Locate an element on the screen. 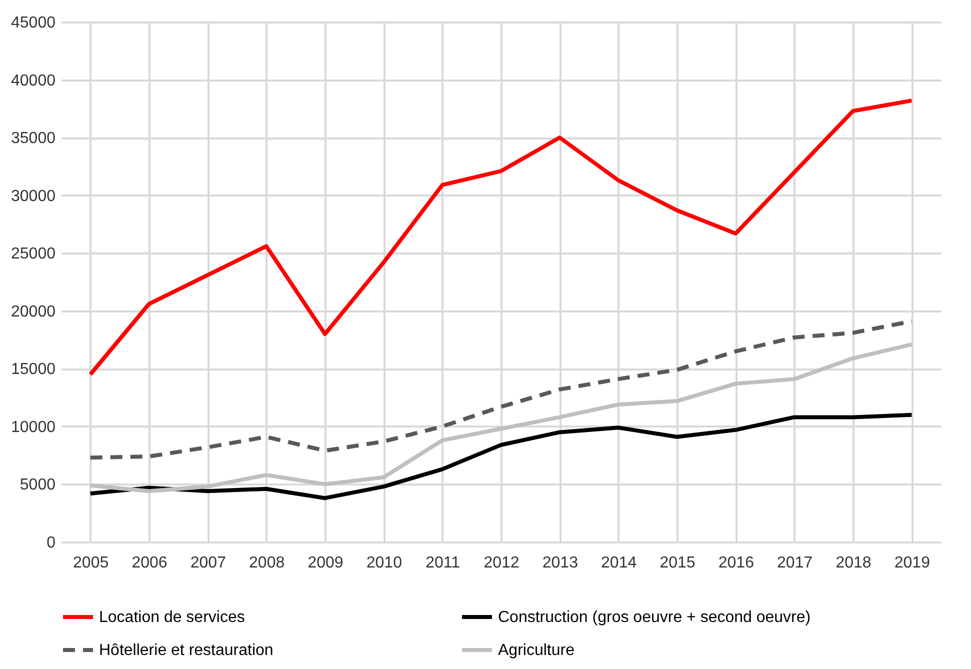 This screenshot has width=971, height=669. x-tick-label: 2007 is located at coordinates (208, 563).